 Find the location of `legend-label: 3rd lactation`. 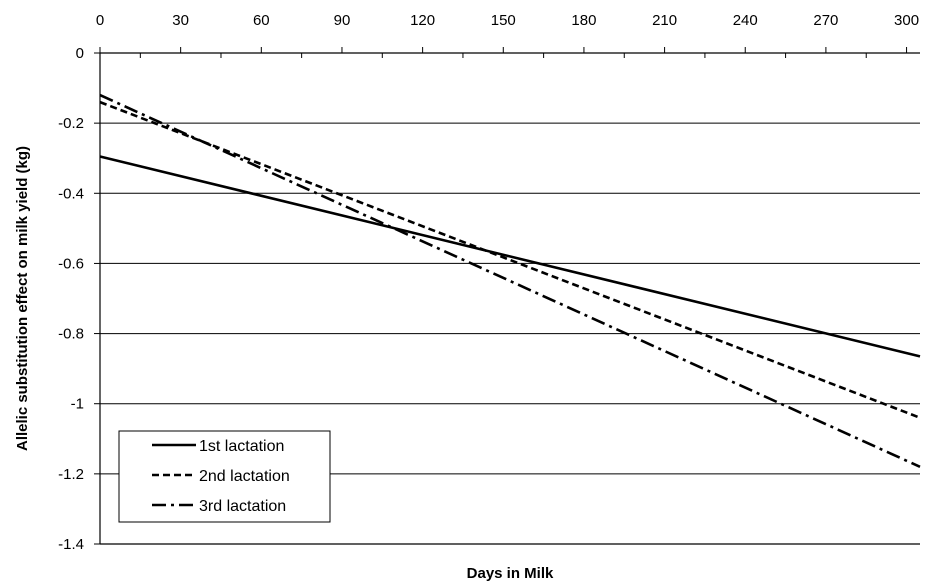

legend-label: 3rd lactation is located at coordinates (242, 506).